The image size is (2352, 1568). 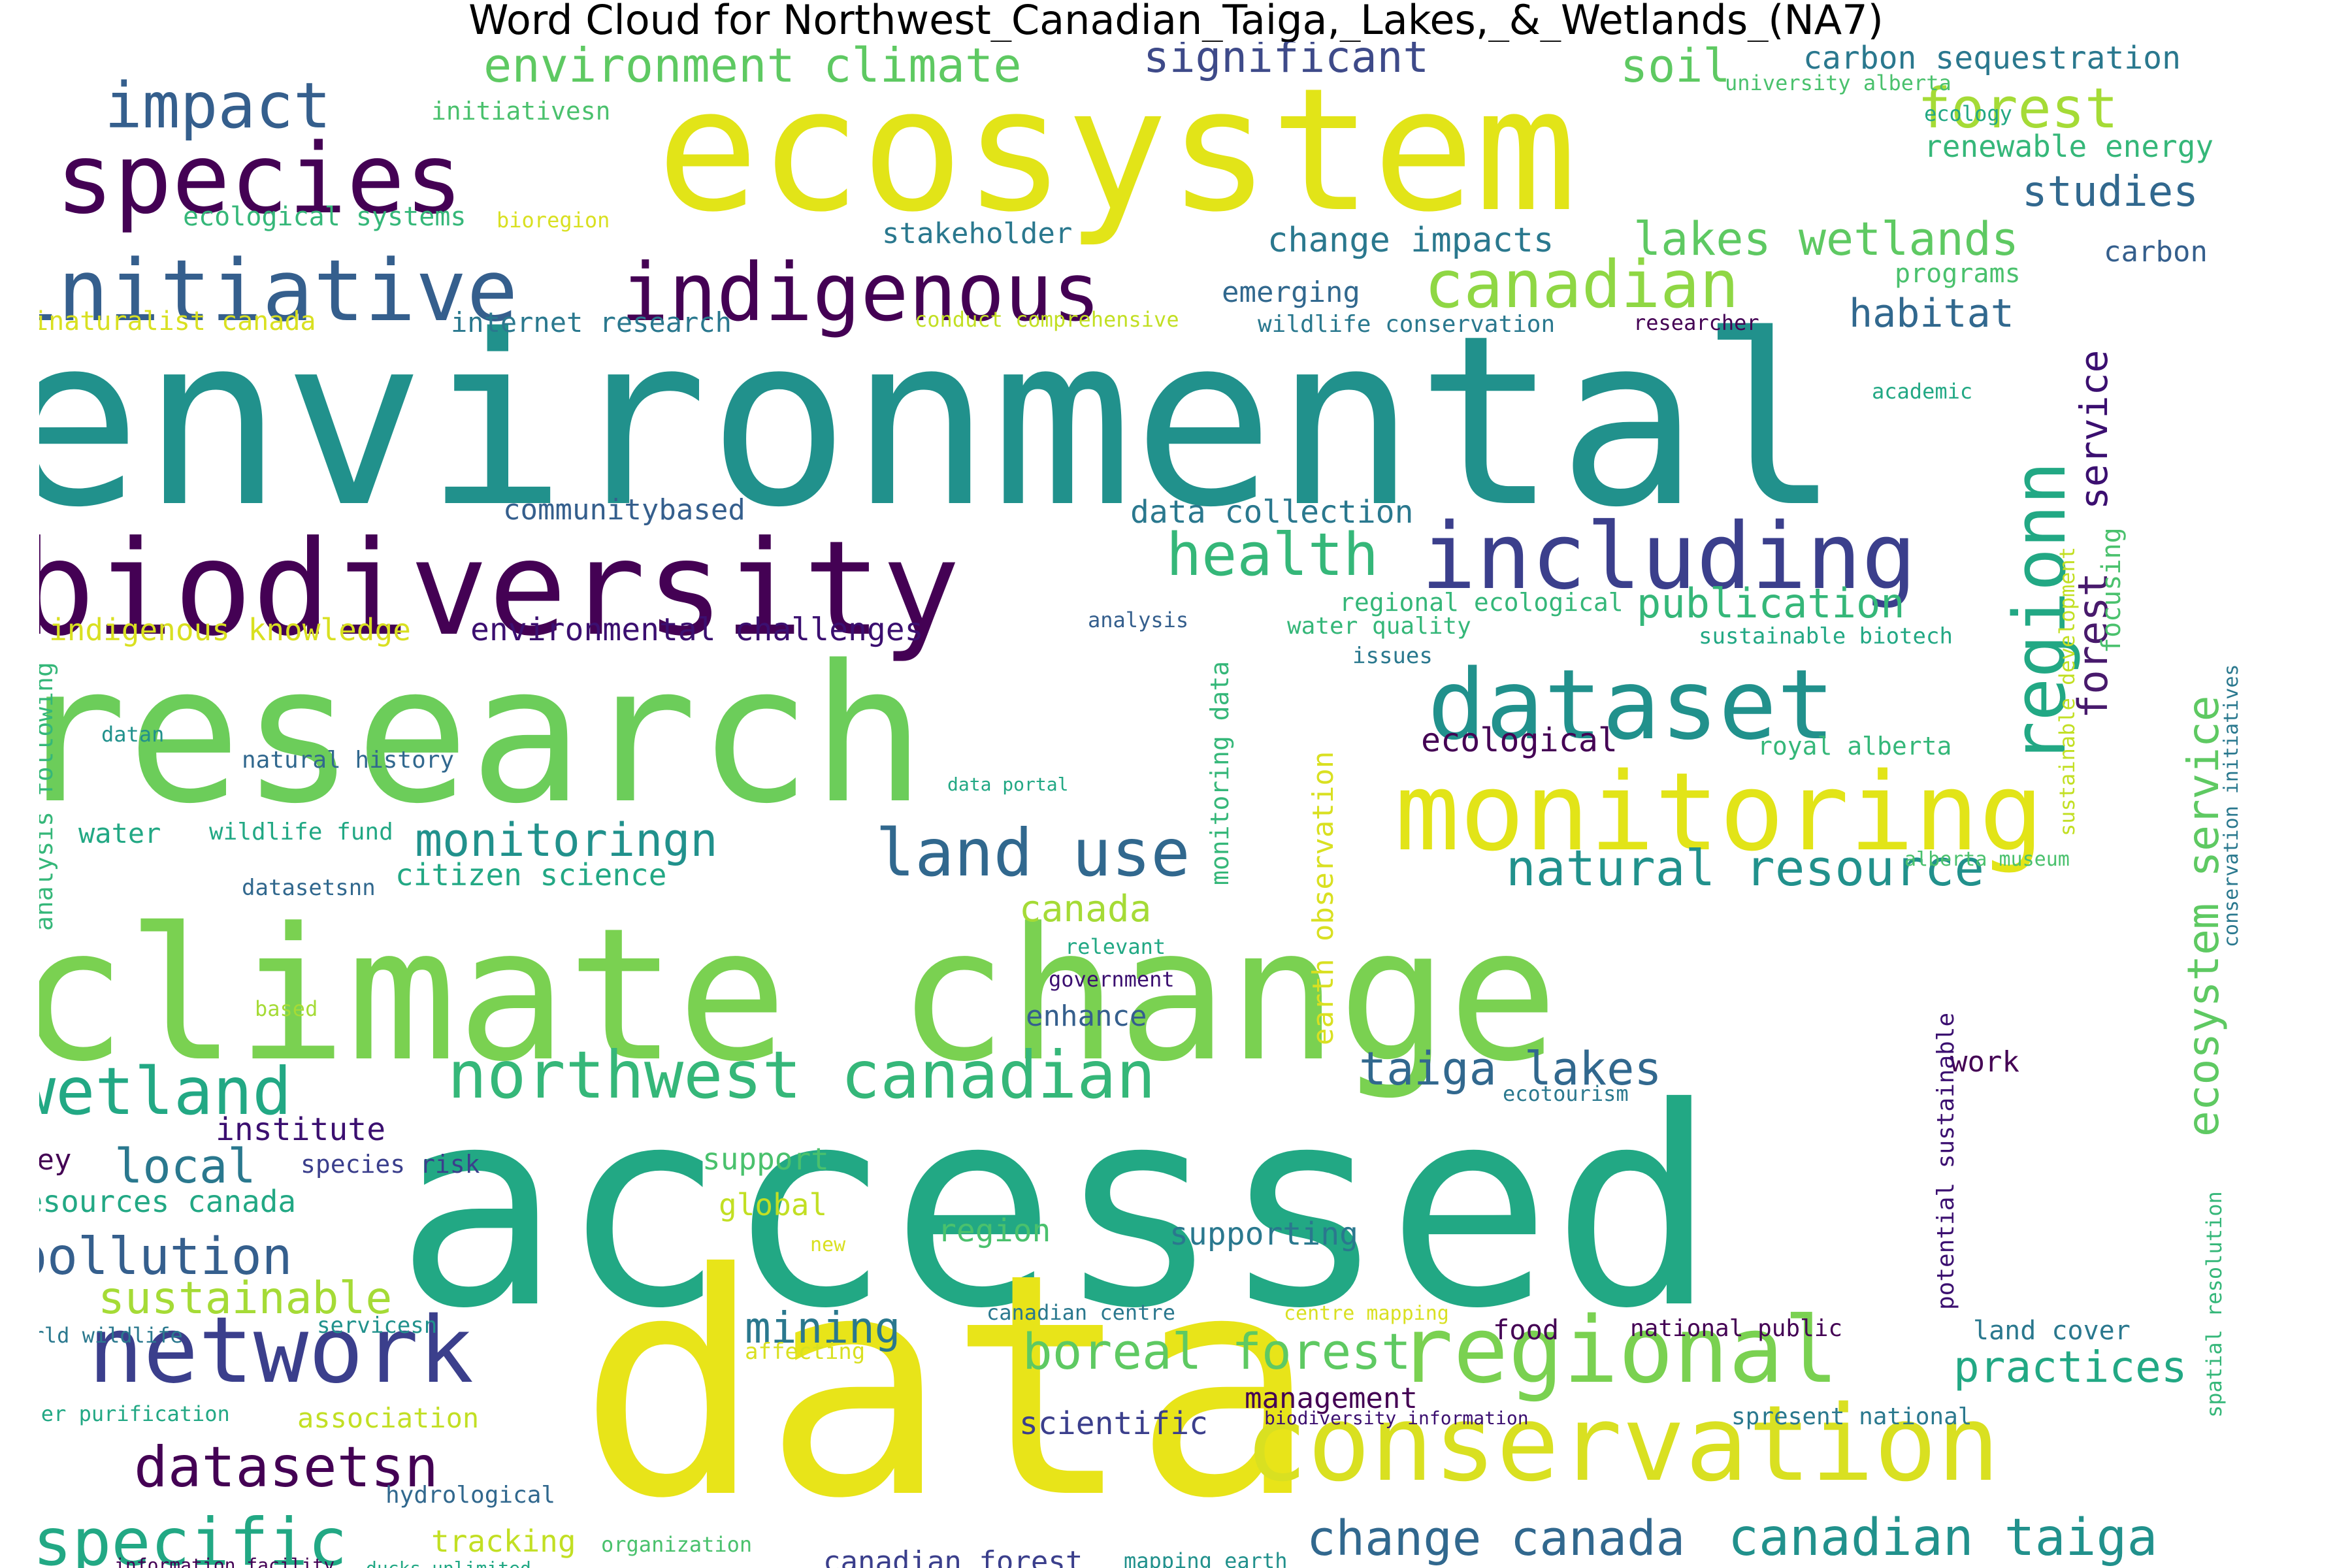 I want to click on word-focusing: focusing, so click(x=2112, y=590).